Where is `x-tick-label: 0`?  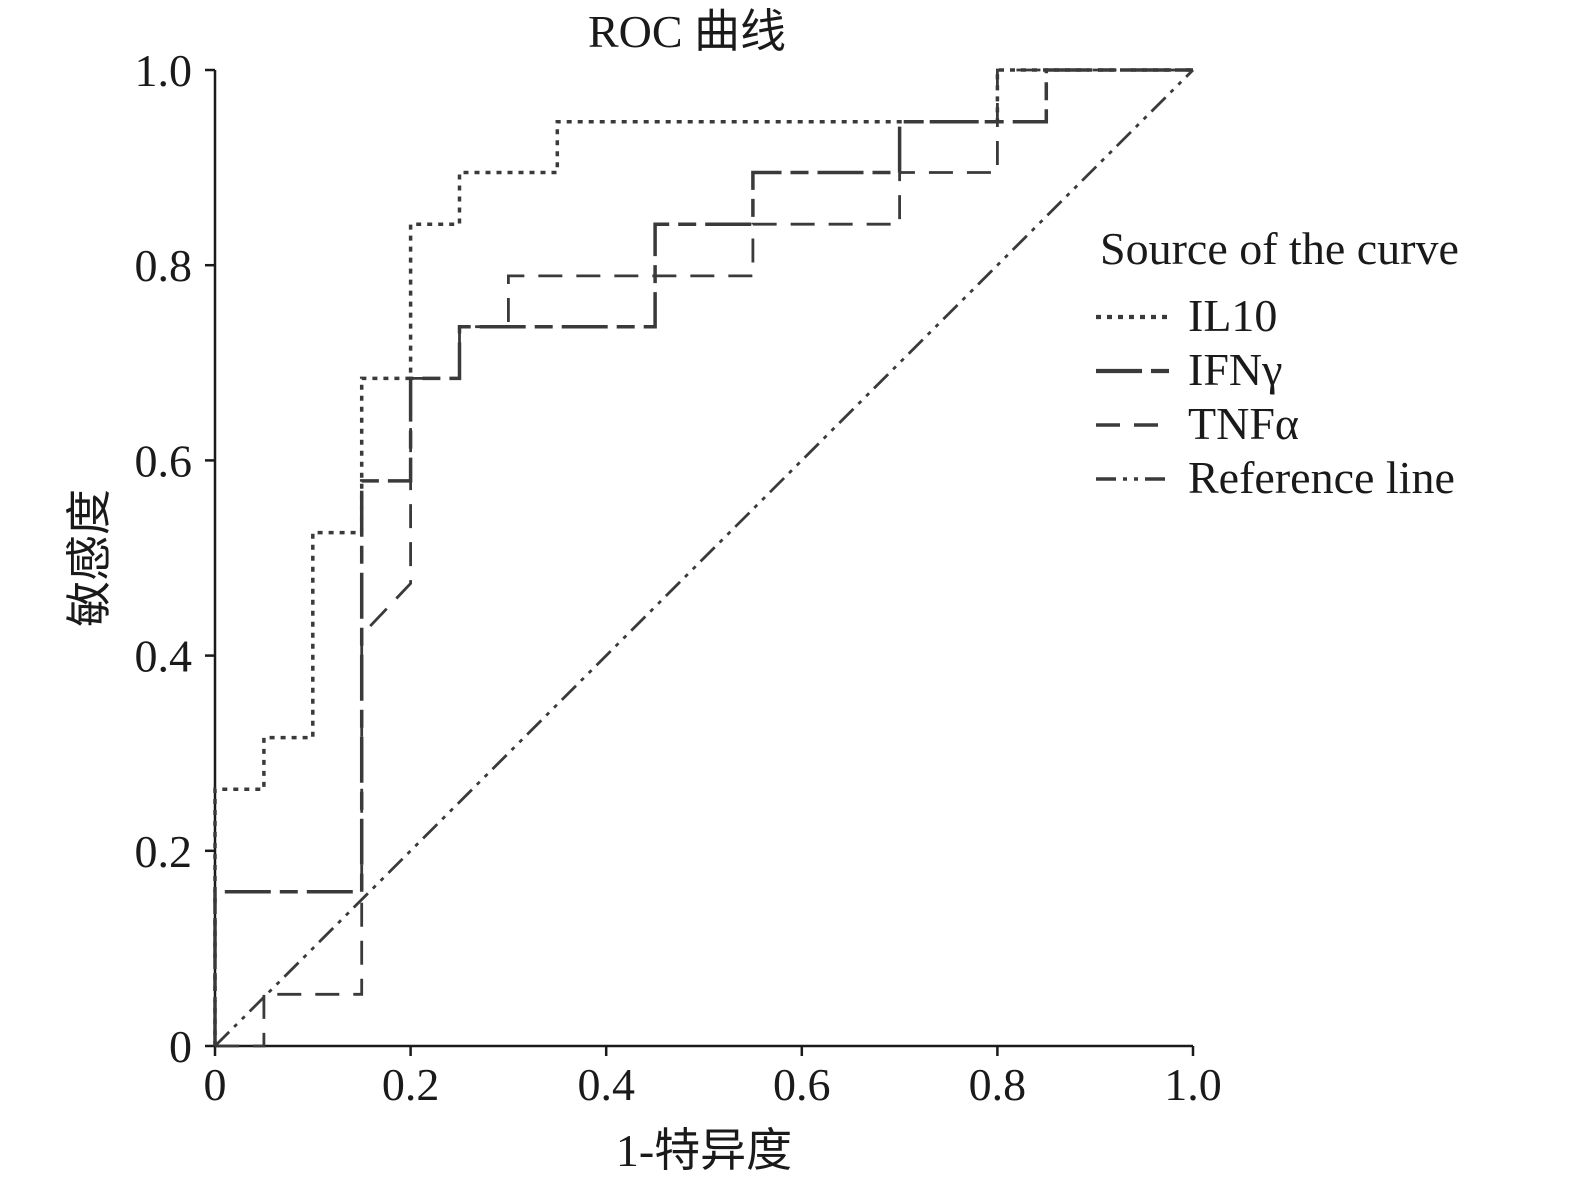
x-tick-label: 0 is located at coordinates (215, 1084).